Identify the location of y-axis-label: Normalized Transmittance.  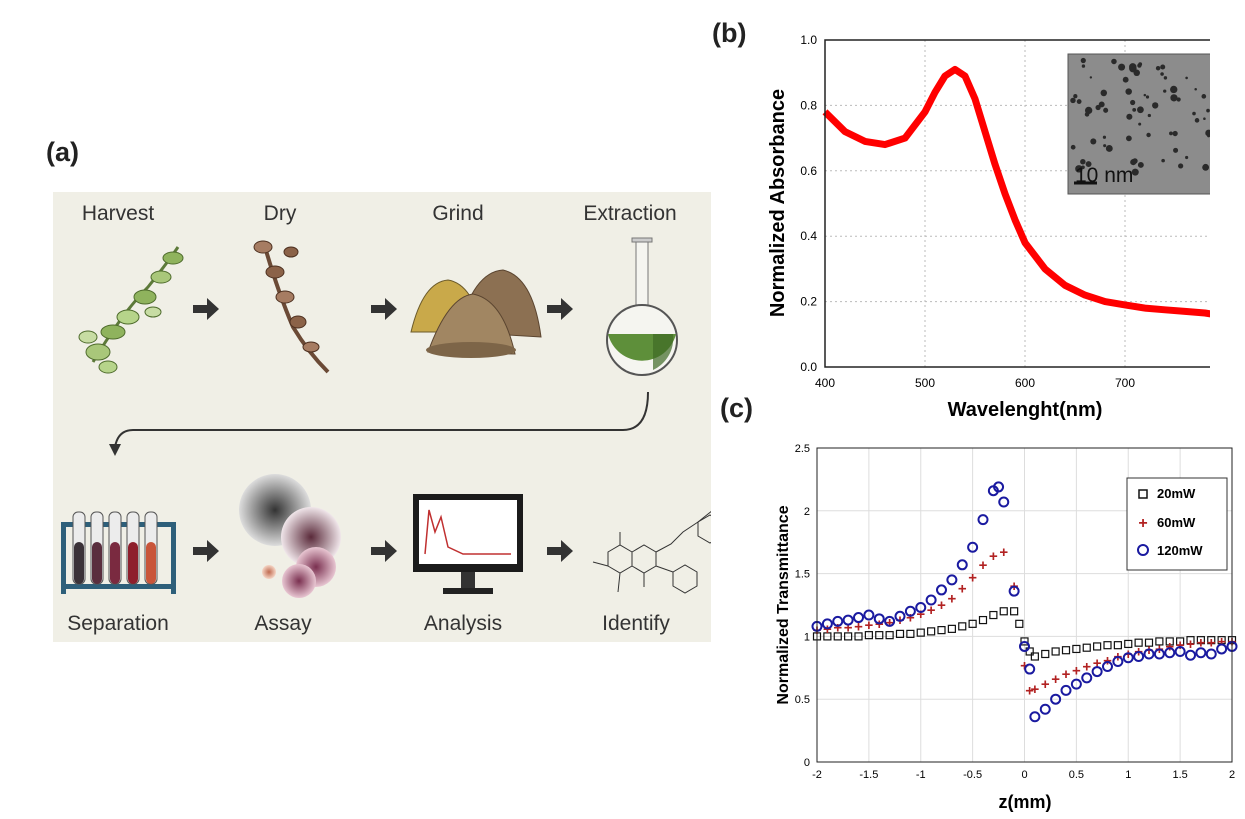
(783, 604).